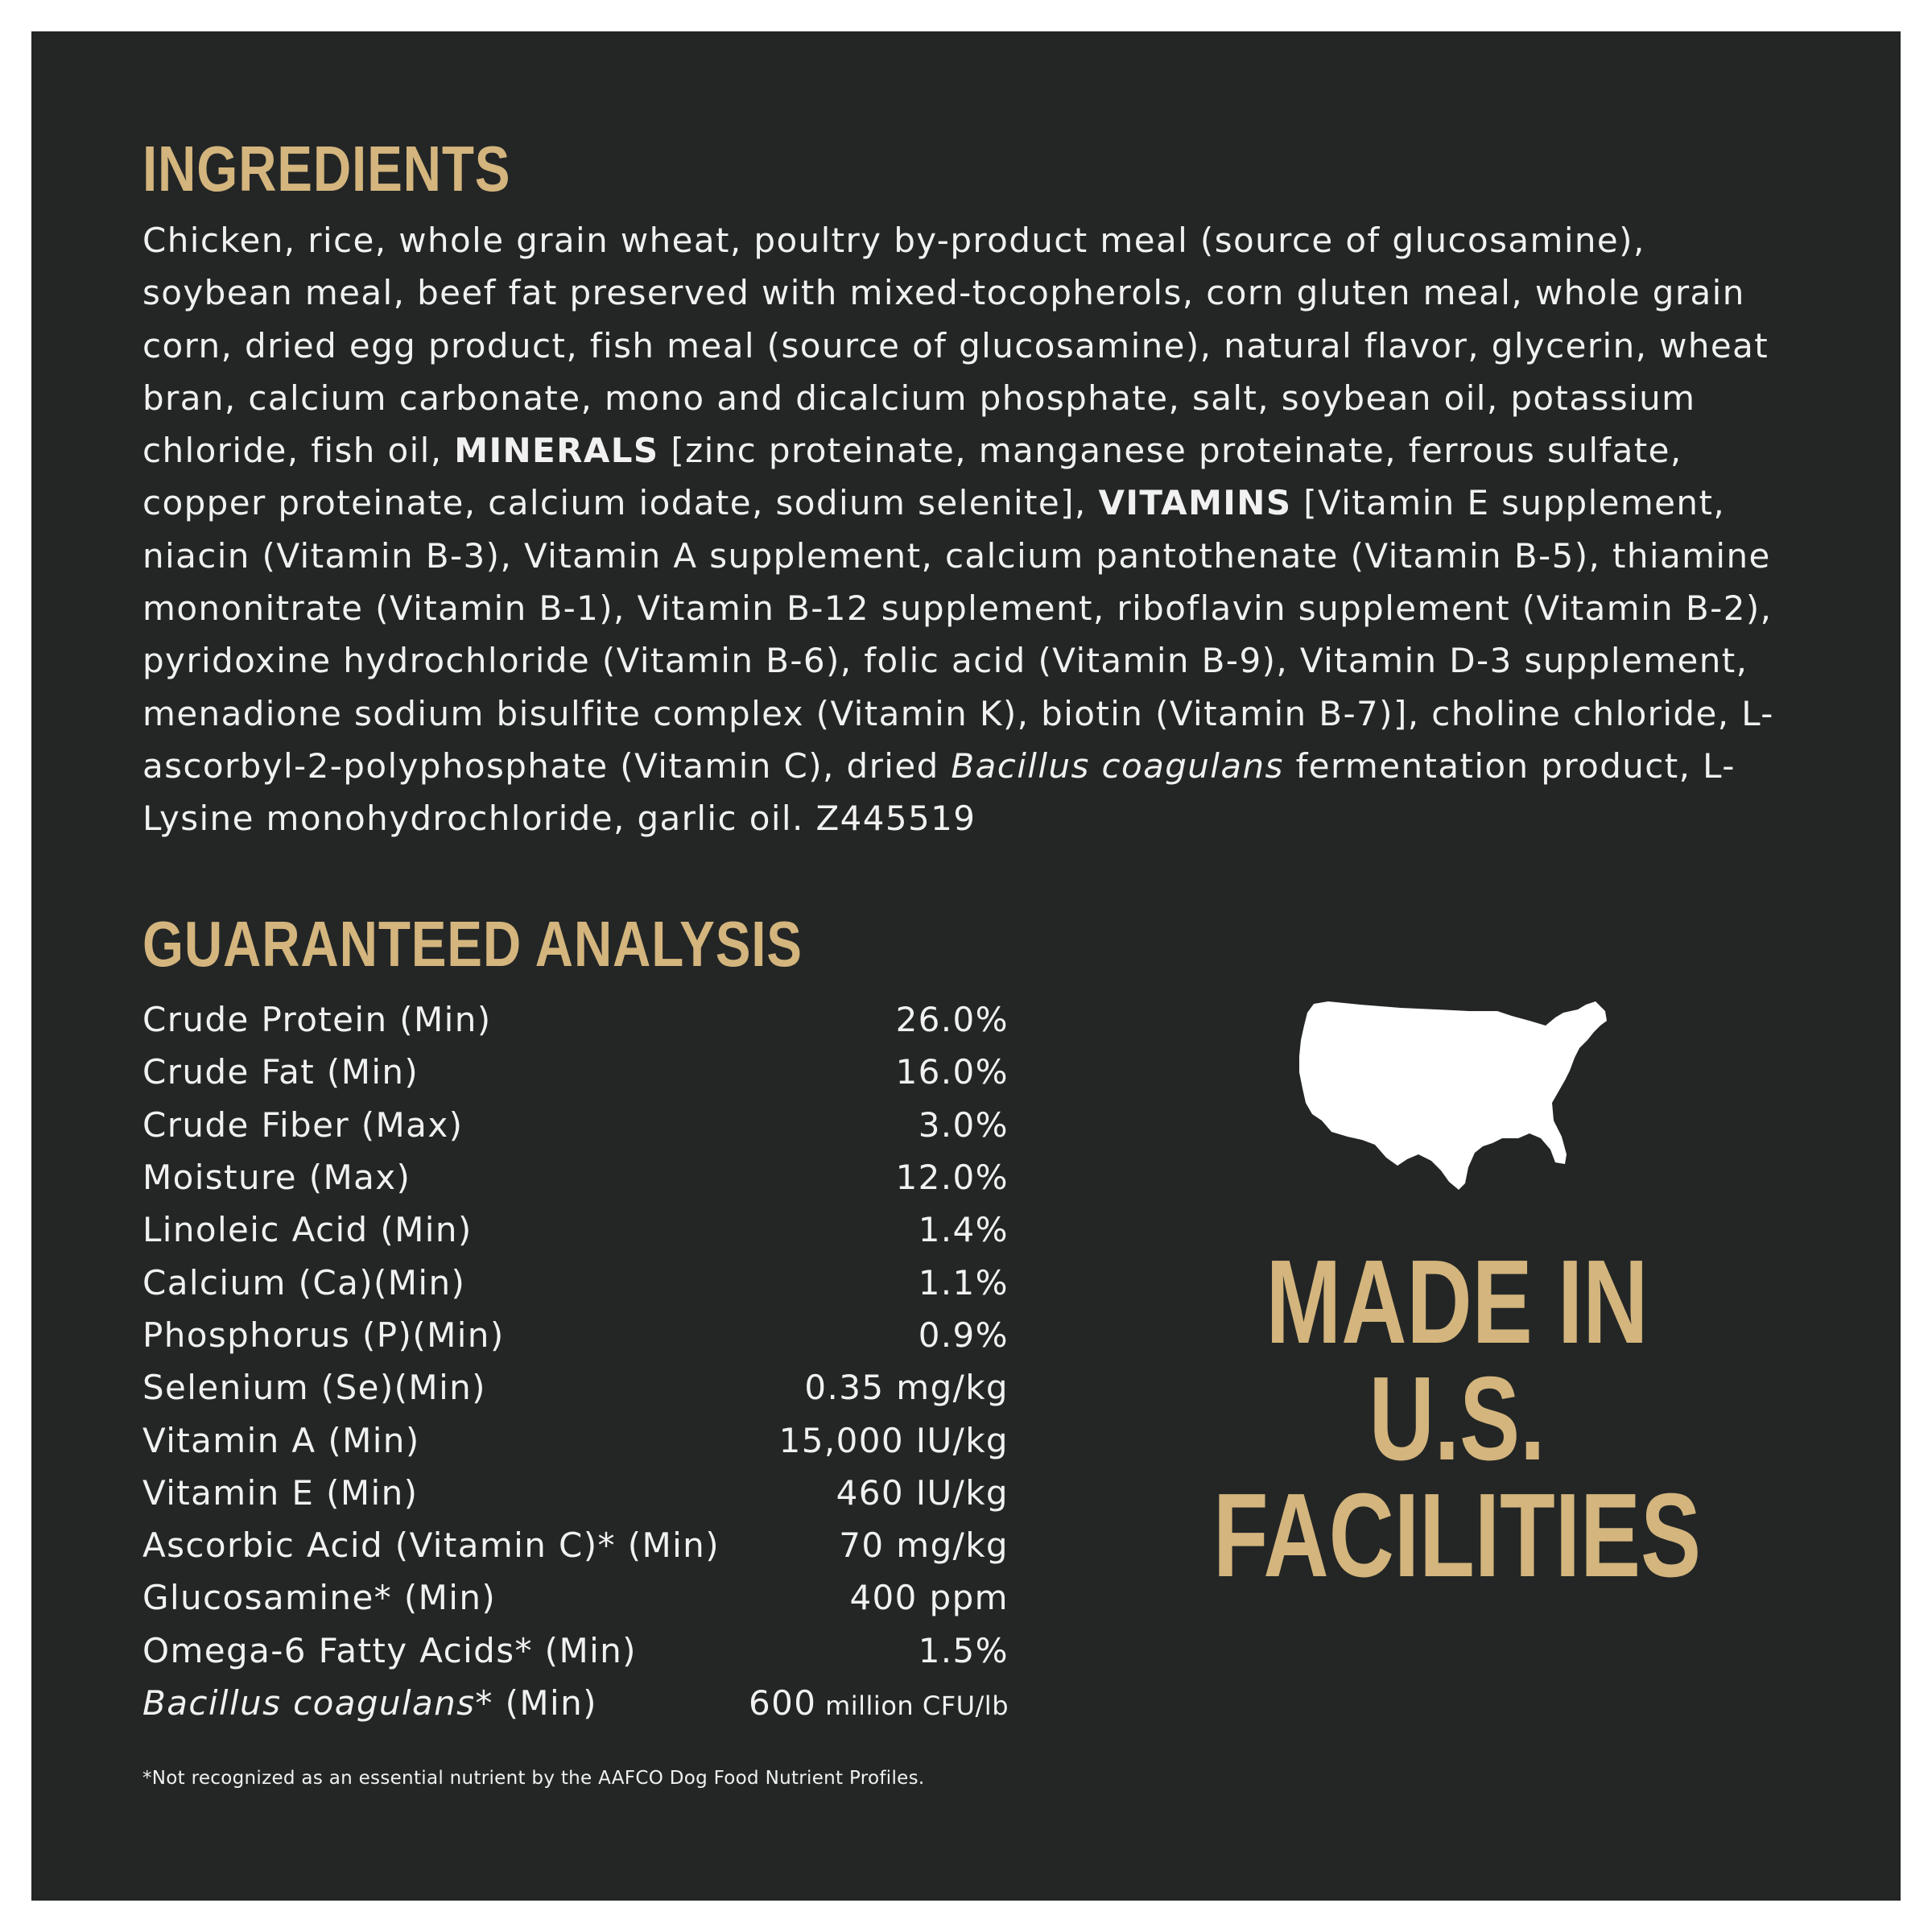 The height and width of the screenshot is (1932, 1932). What do you see at coordinates (952, 1020) in the screenshot?
I see `nutrient-value: 26.0%` at bounding box center [952, 1020].